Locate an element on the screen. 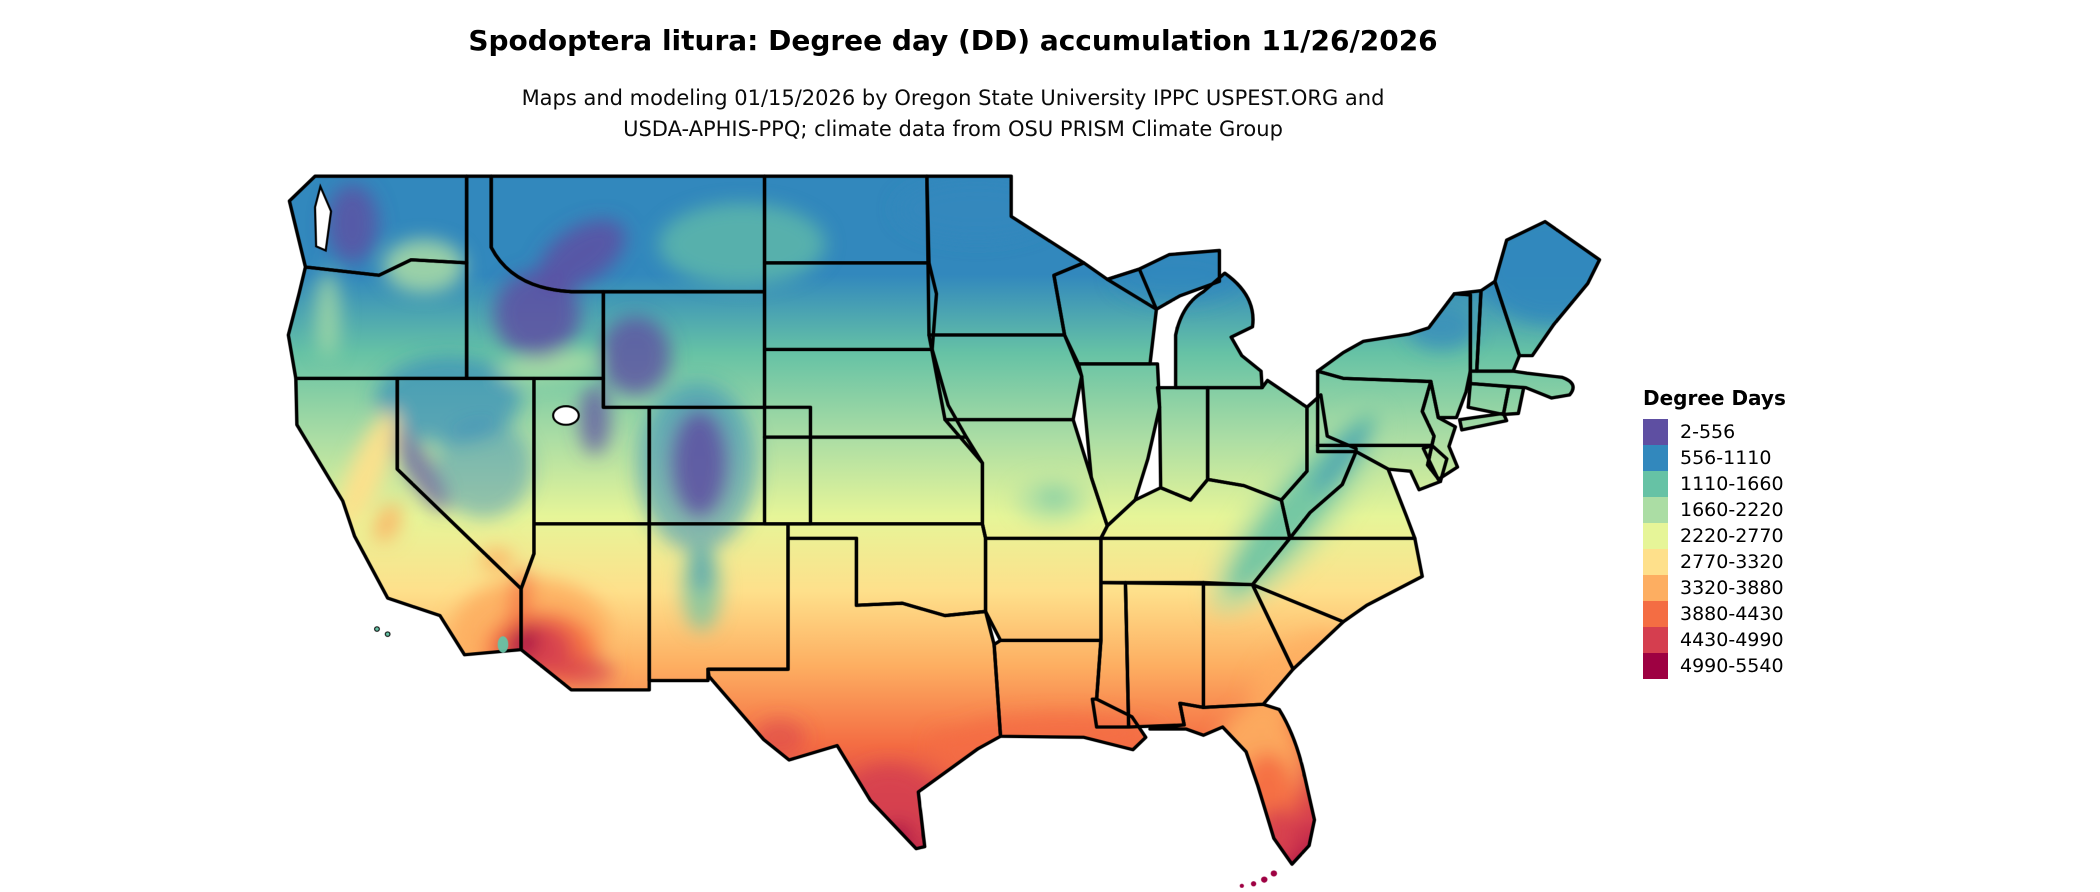 Image resolution: width=2100 pixels, height=892 pixels. legend-item: 2220-2770 is located at coordinates (1714, 536).